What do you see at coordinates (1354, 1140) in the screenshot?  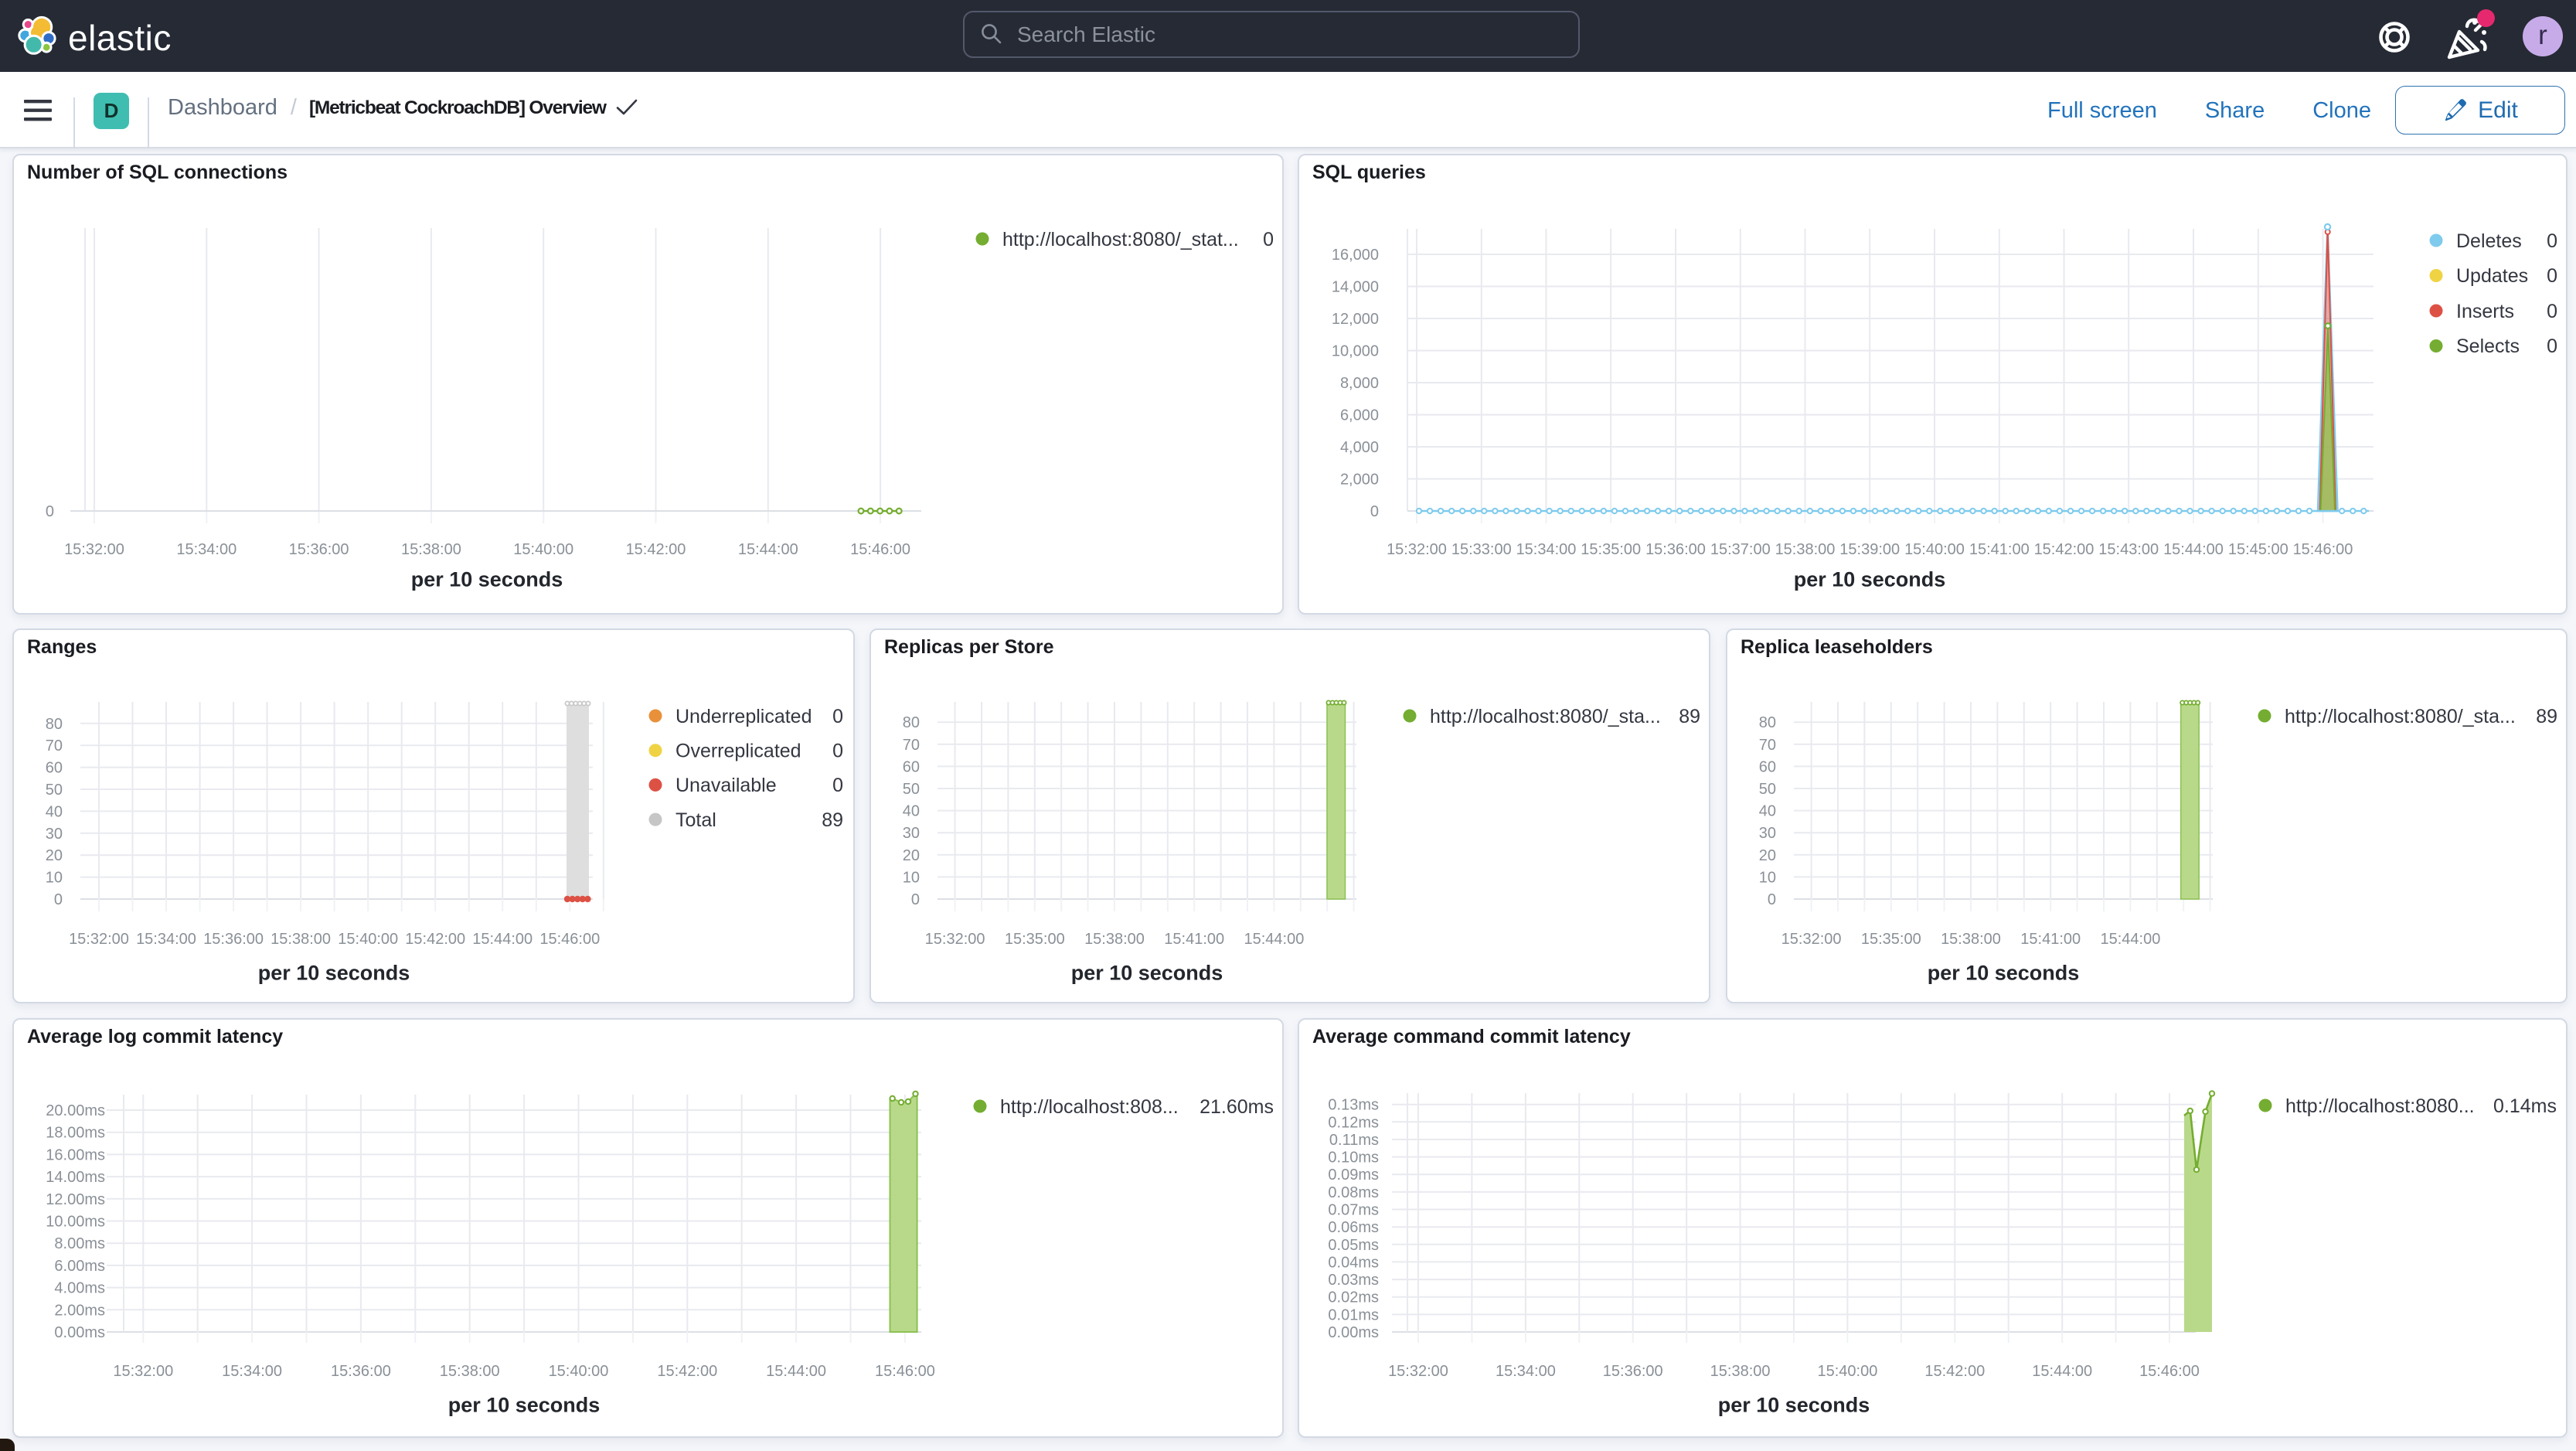 I see `svg-text: 0.11ms` at bounding box center [1354, 1140].